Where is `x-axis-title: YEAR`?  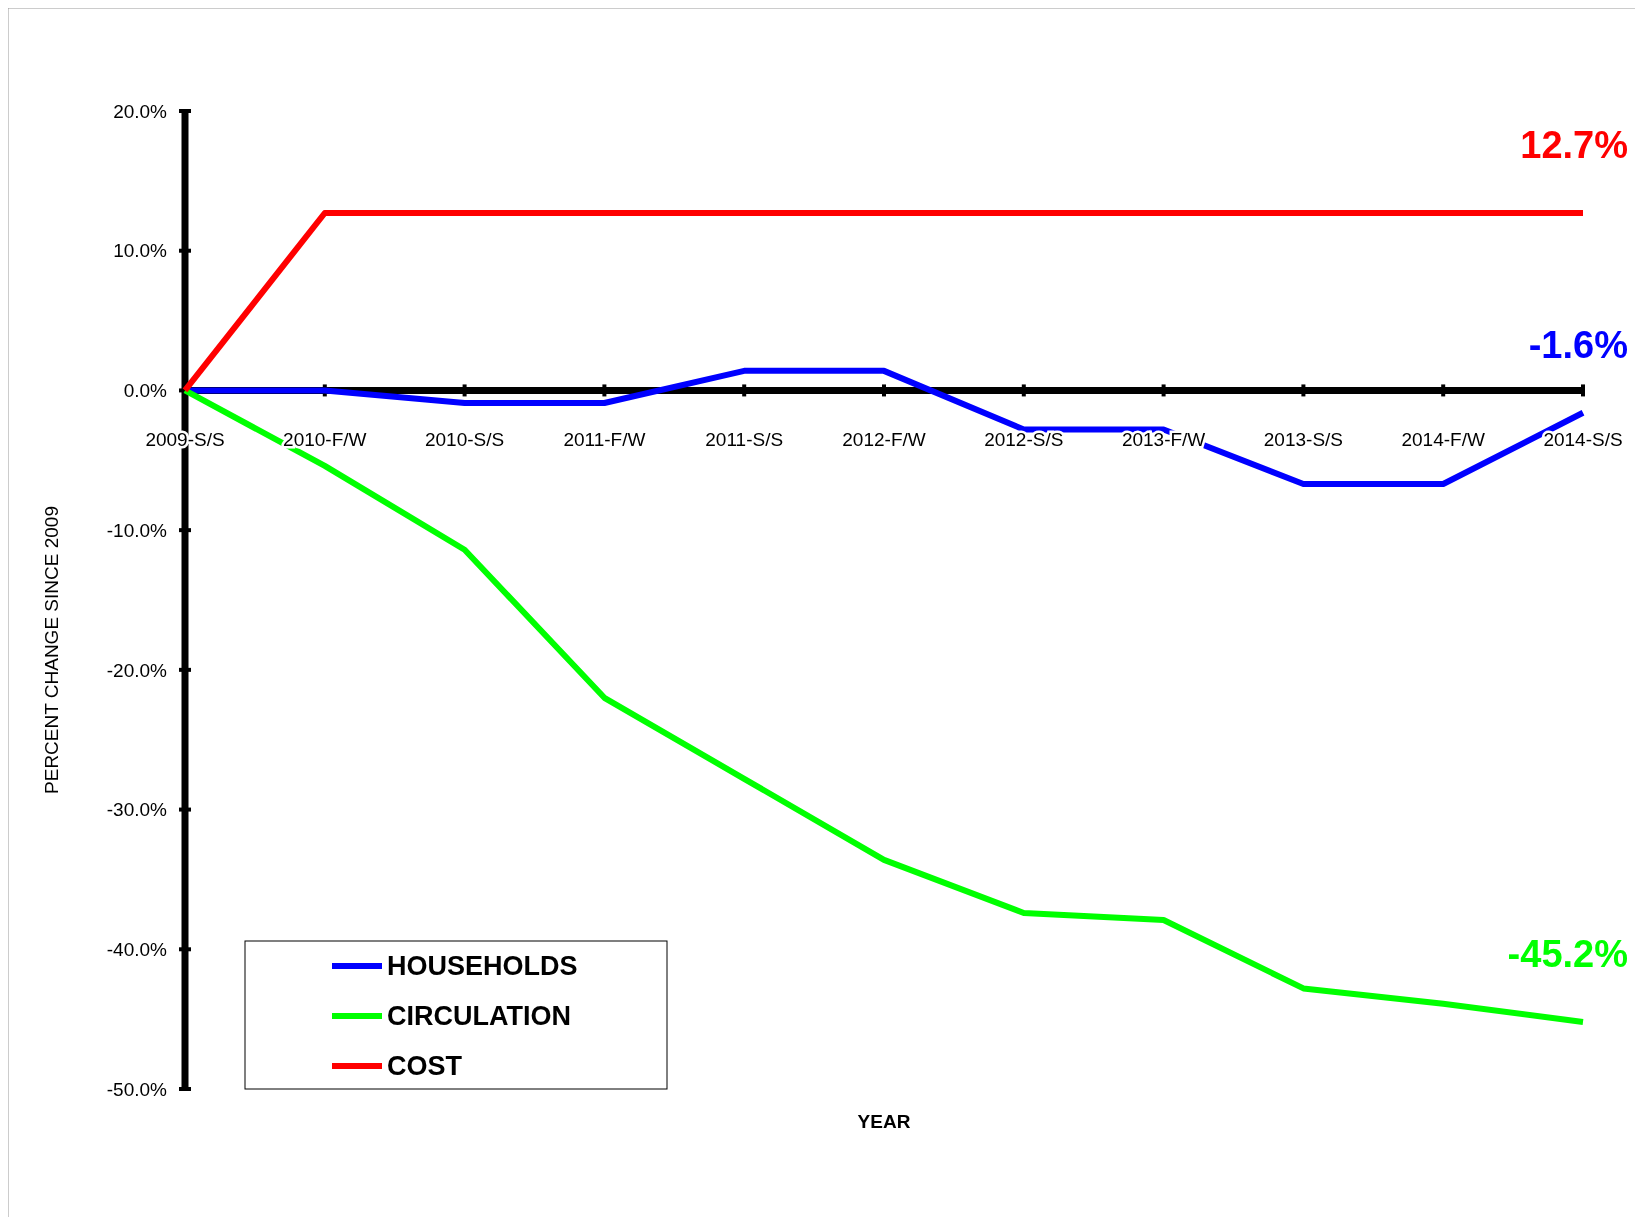 x-axis-title: YEAR is located at coordinates (884, 1121).